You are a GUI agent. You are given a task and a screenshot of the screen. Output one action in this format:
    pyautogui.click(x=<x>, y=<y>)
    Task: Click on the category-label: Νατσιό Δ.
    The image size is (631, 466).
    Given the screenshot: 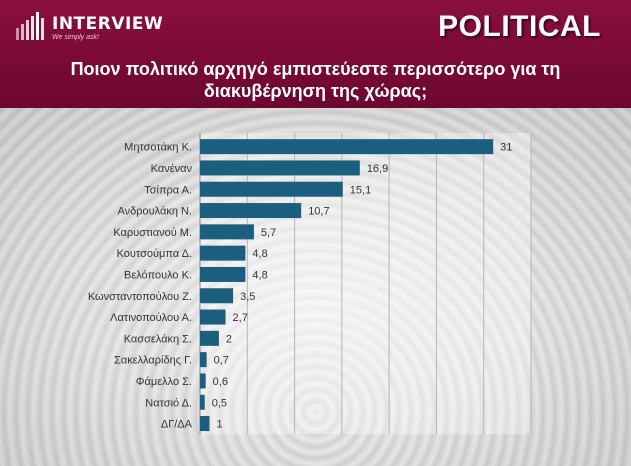 What is the action you would take?
    pyautogui.click(x=168, y=403)
    